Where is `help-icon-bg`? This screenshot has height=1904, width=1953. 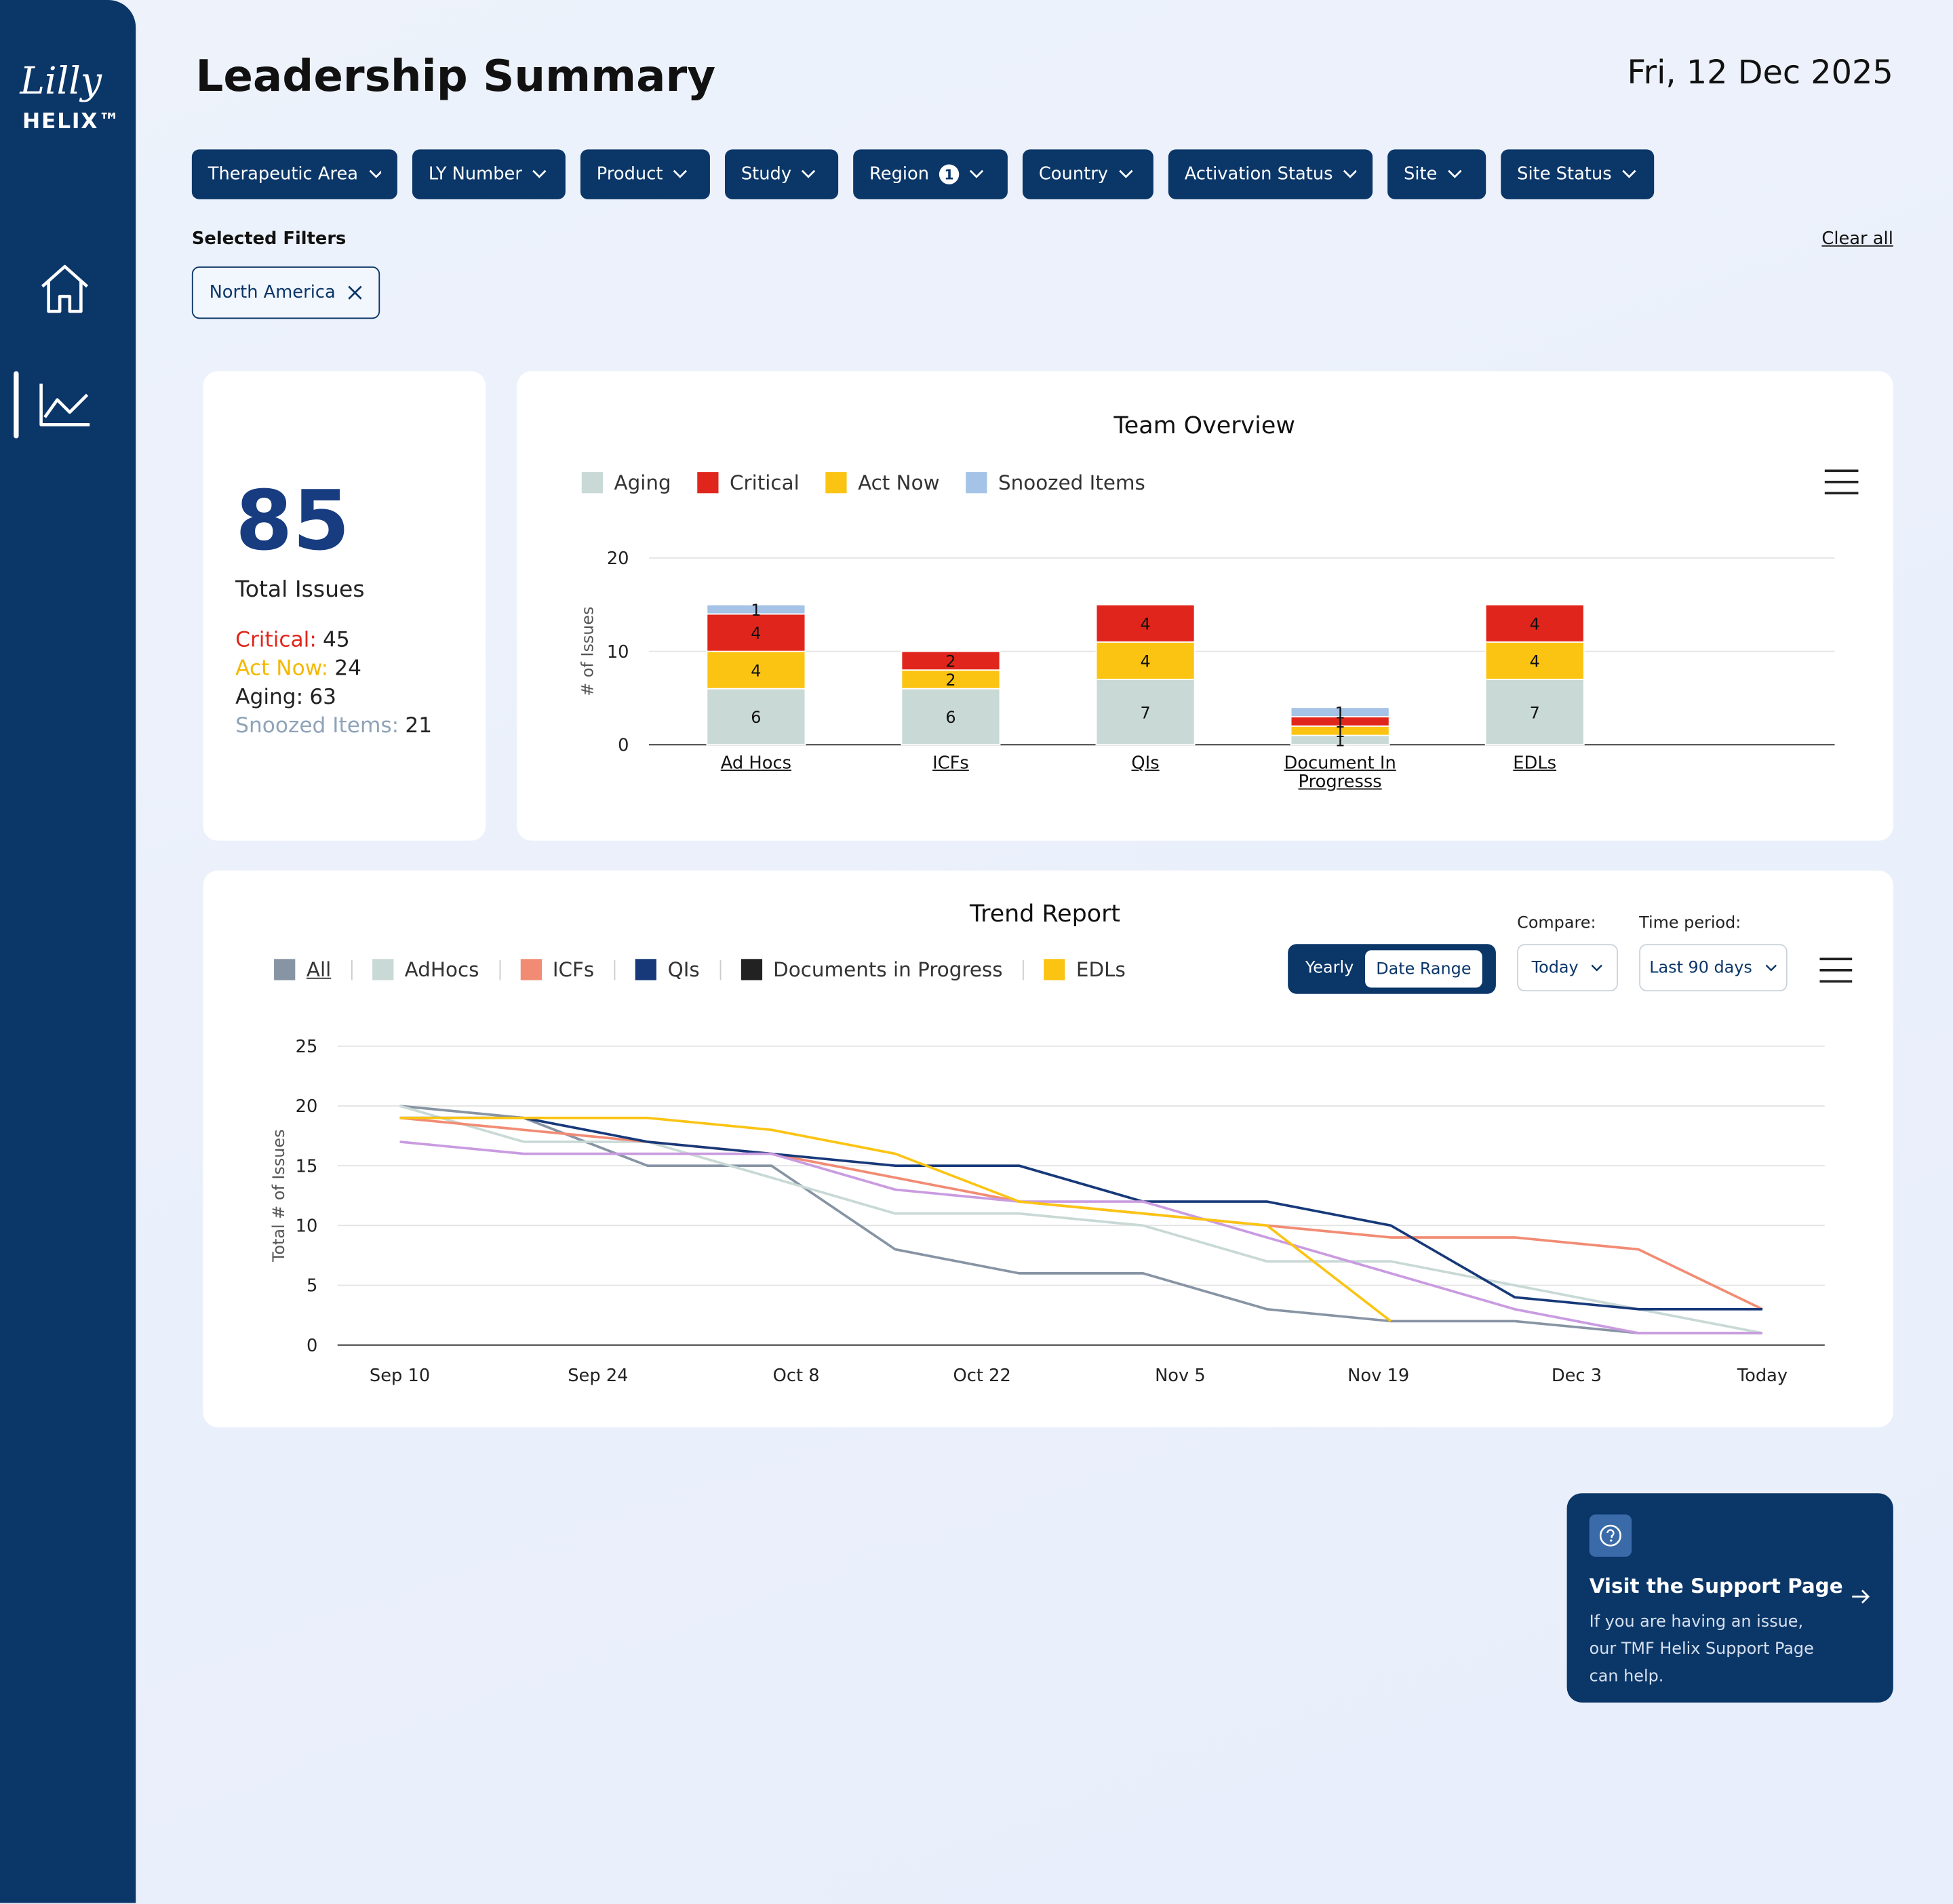
help-icon-bg is located at coordinates (1611, 1535).